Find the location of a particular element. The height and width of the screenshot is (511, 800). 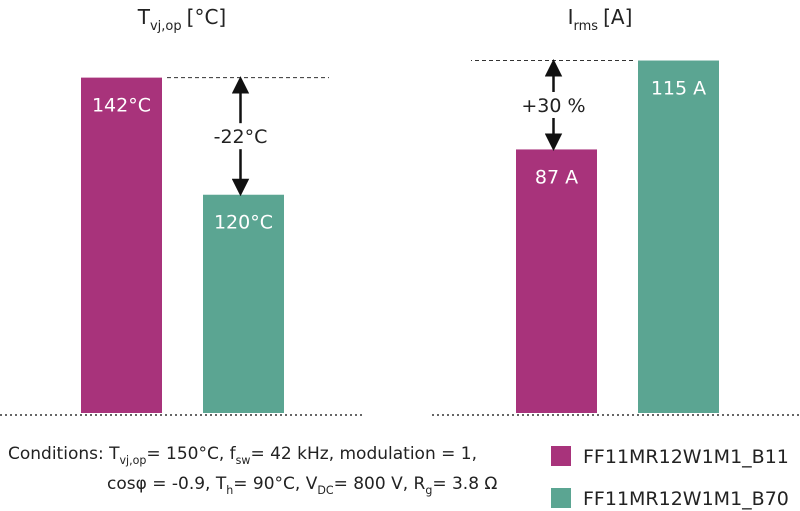

text-run: [A] is located at coordinates (617, 17).